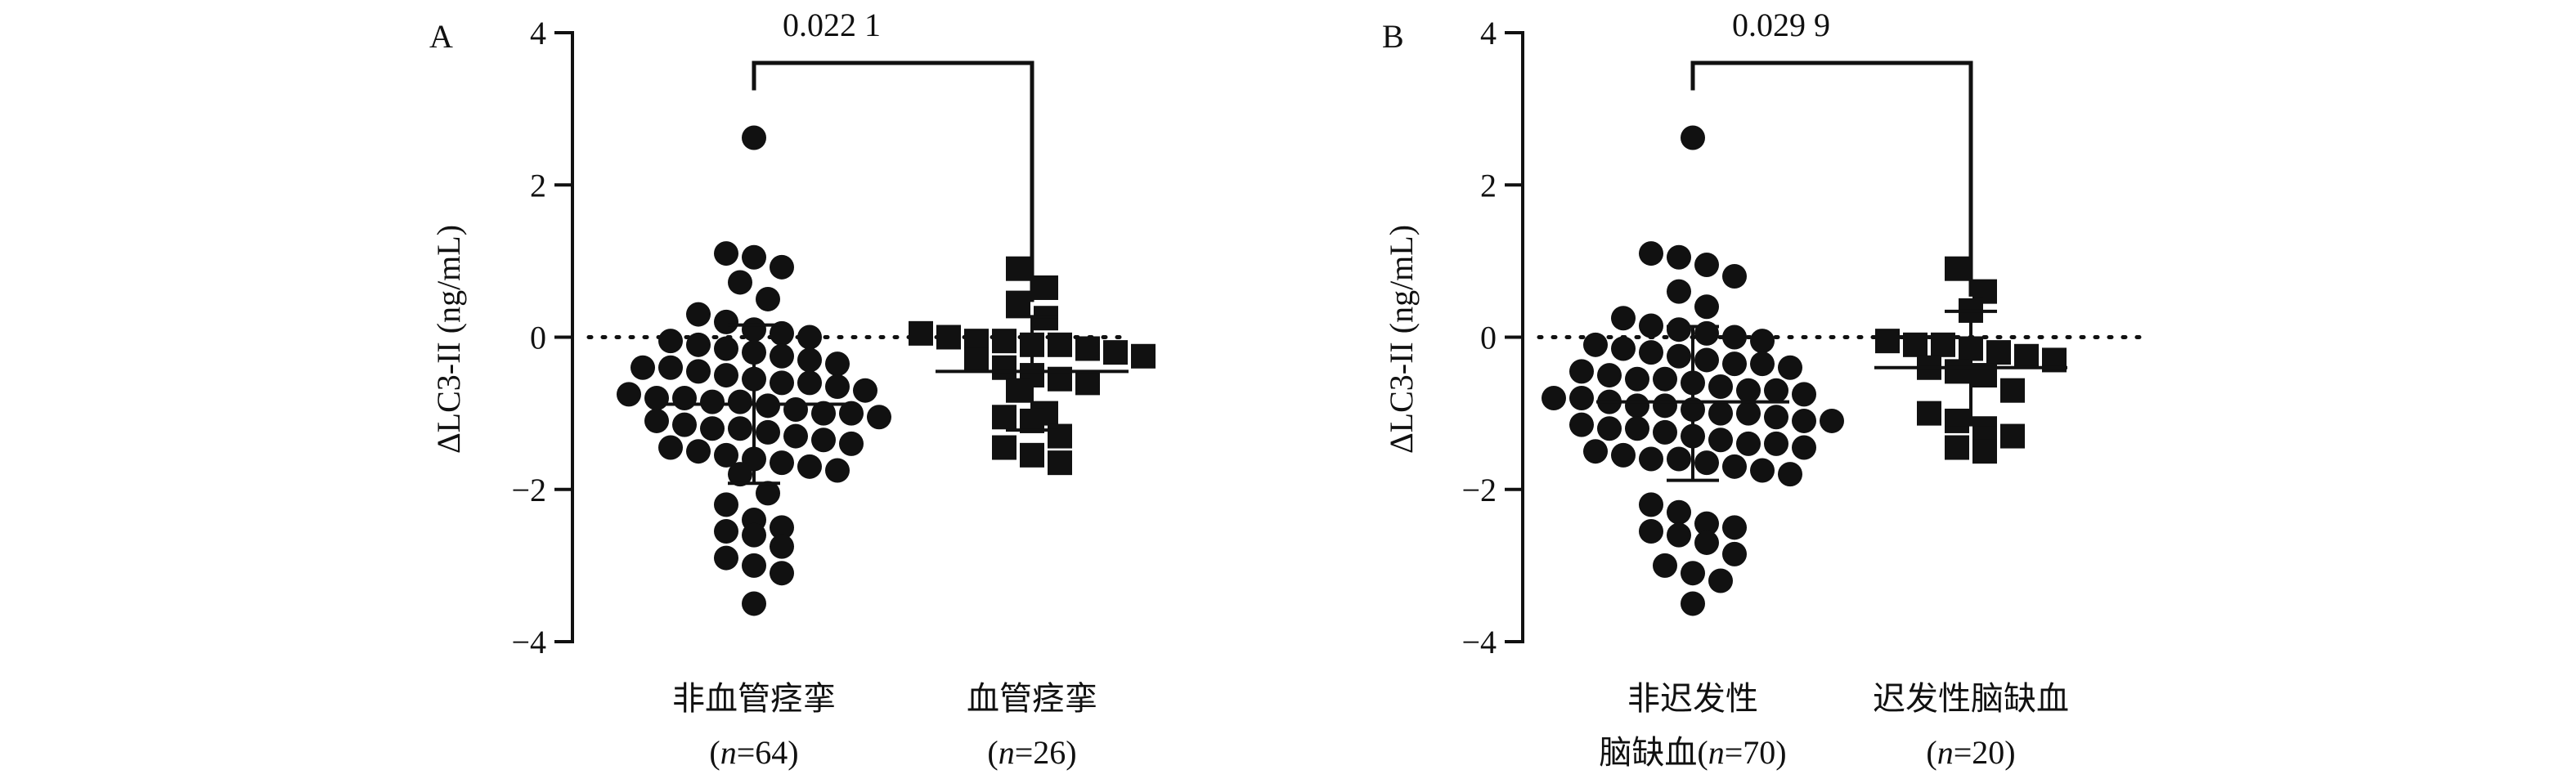 Image resolution: width=2576 pixels, height=779 pixels. I want to click on panel-b-y-tick-label: 0, so click(1488, 338).